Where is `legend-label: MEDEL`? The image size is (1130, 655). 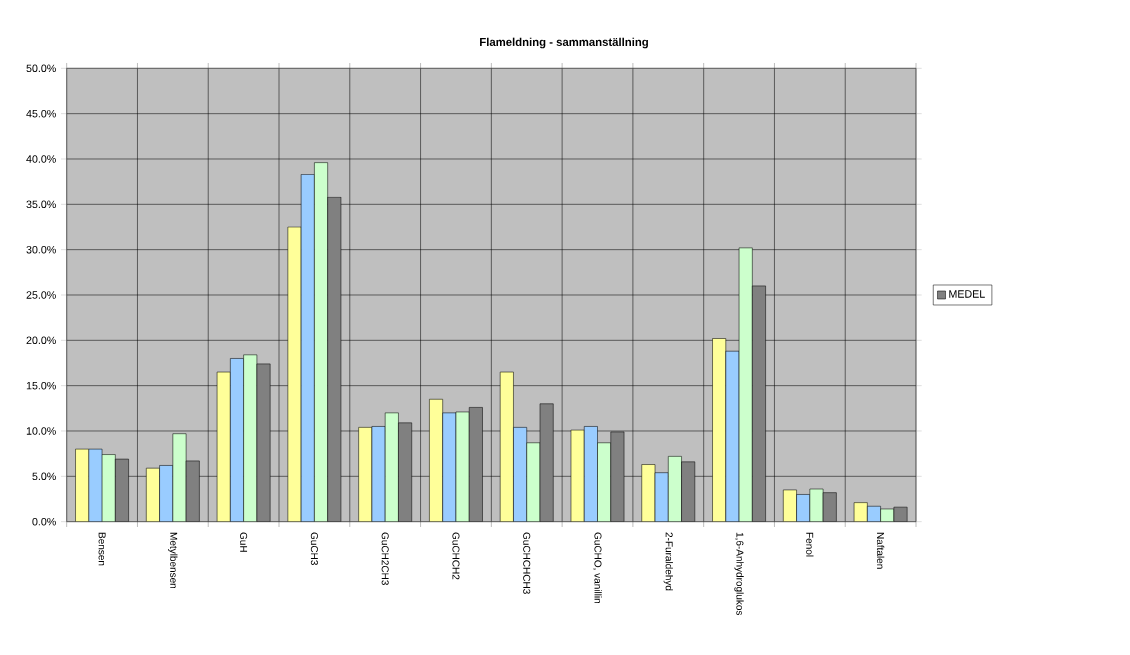 legend-label: MEDEL is located at coordinates (967, 294).